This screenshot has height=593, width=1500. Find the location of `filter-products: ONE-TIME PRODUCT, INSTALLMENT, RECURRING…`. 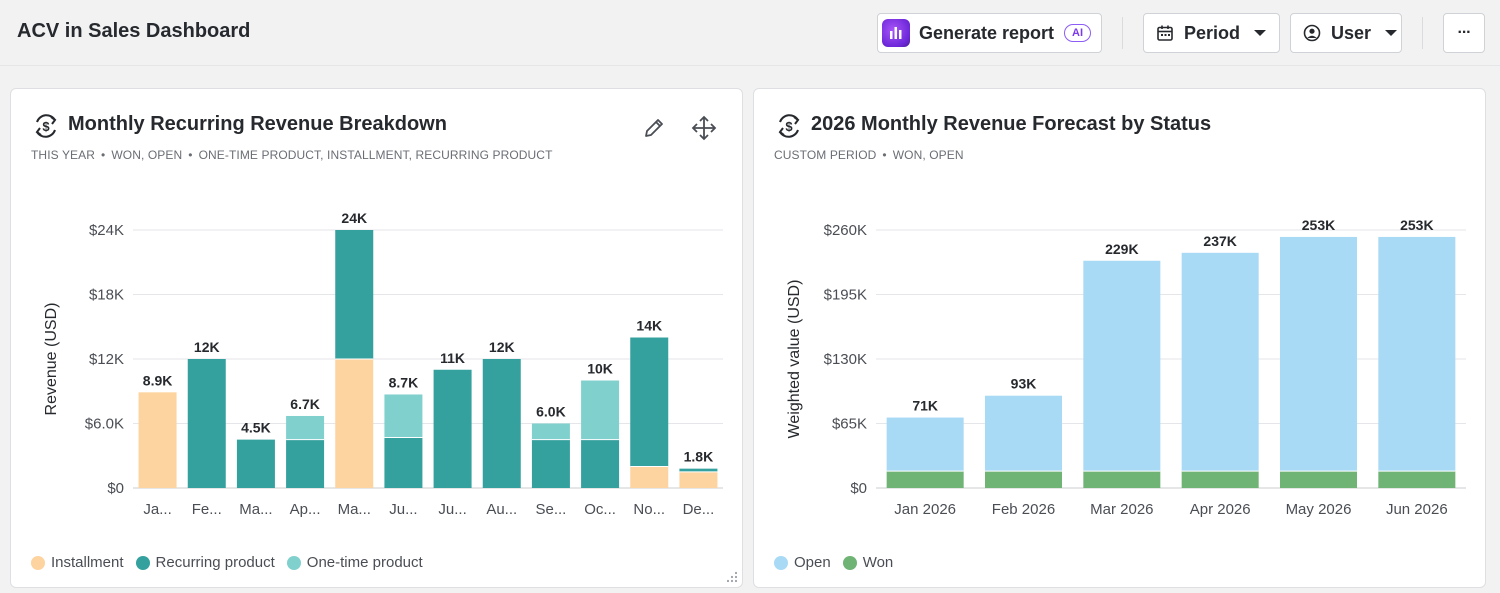

filter-products: ONE-TIME PRODUCT, INSTALLMENT, RECURRING… is located at coordinates (375, 155).